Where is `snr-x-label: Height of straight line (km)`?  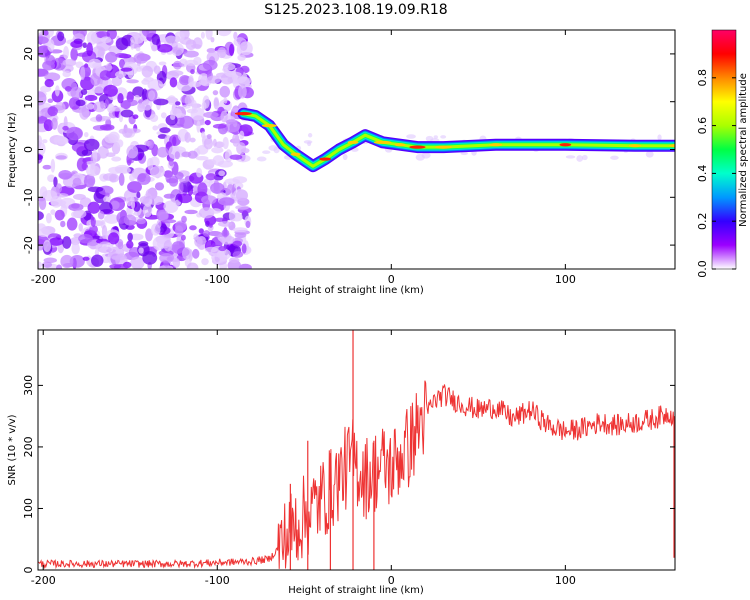 snr-x-label: Height of straight line (km) is located at coordinates (356, 590).